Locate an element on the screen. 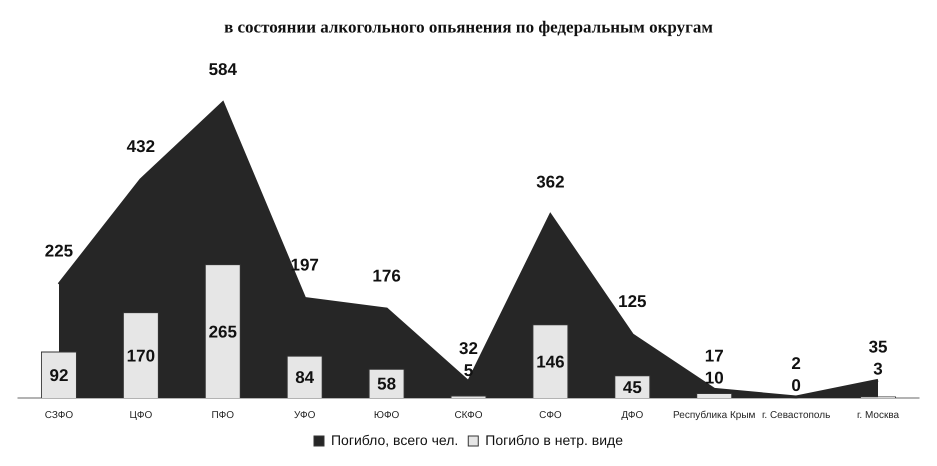 The image size is (937, 466). data-label: 197 is located at coordinates (304, 265).